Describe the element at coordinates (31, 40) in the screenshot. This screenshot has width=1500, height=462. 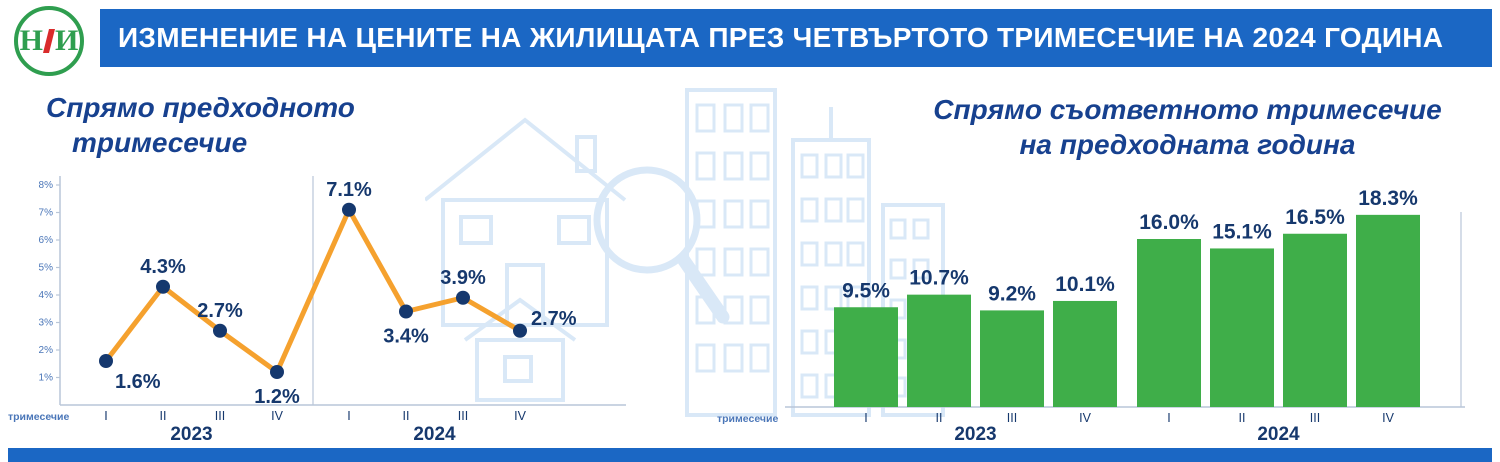
I see `logo-letter-left: Н` at that location.